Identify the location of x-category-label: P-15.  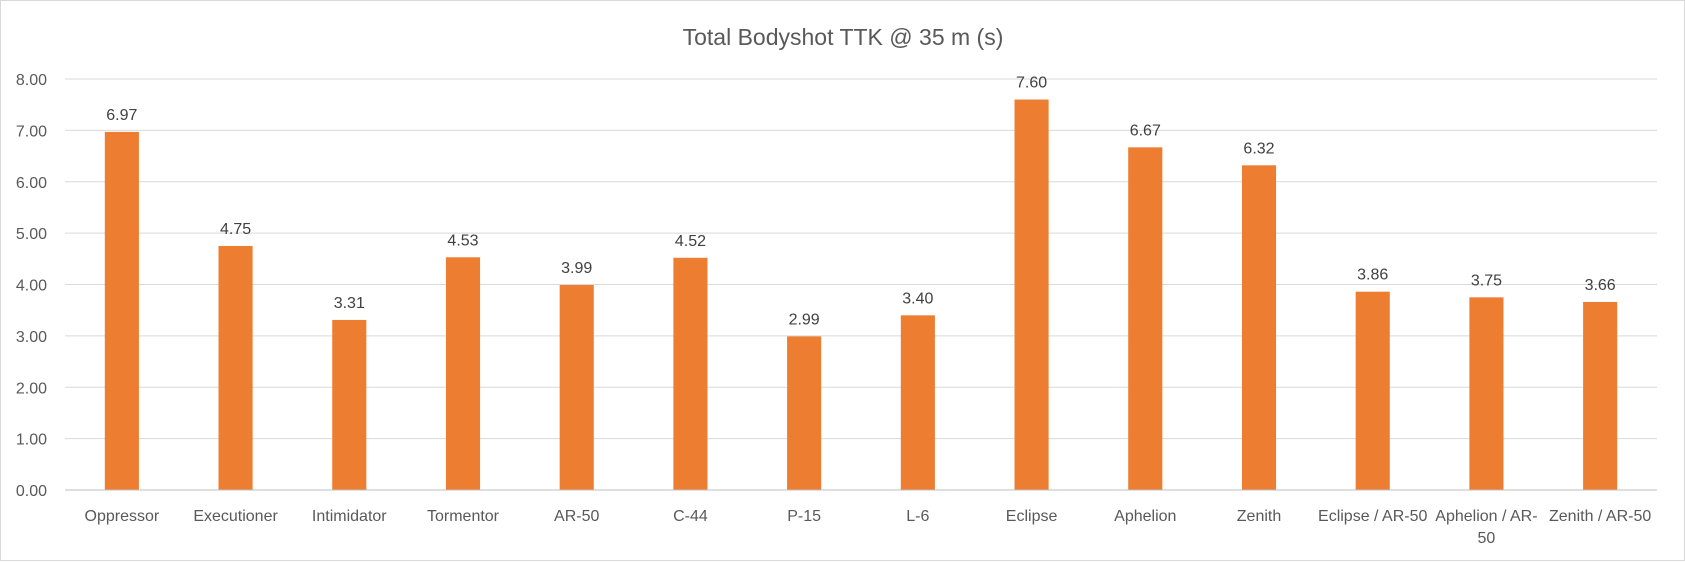
(804, 516).